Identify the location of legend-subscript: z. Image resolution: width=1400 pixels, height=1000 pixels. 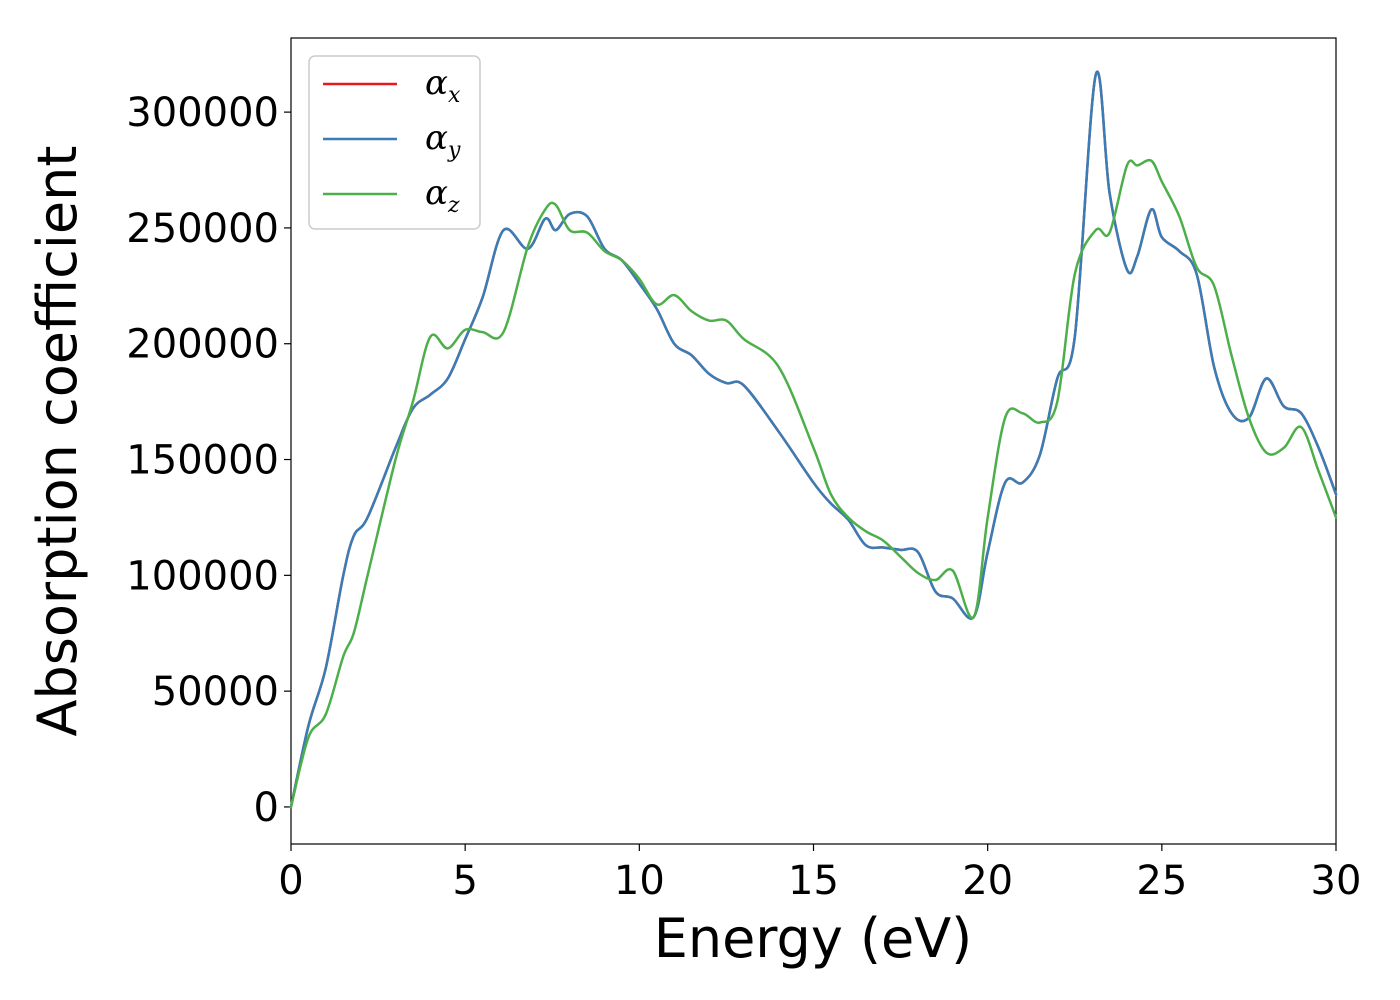
(453, 205).